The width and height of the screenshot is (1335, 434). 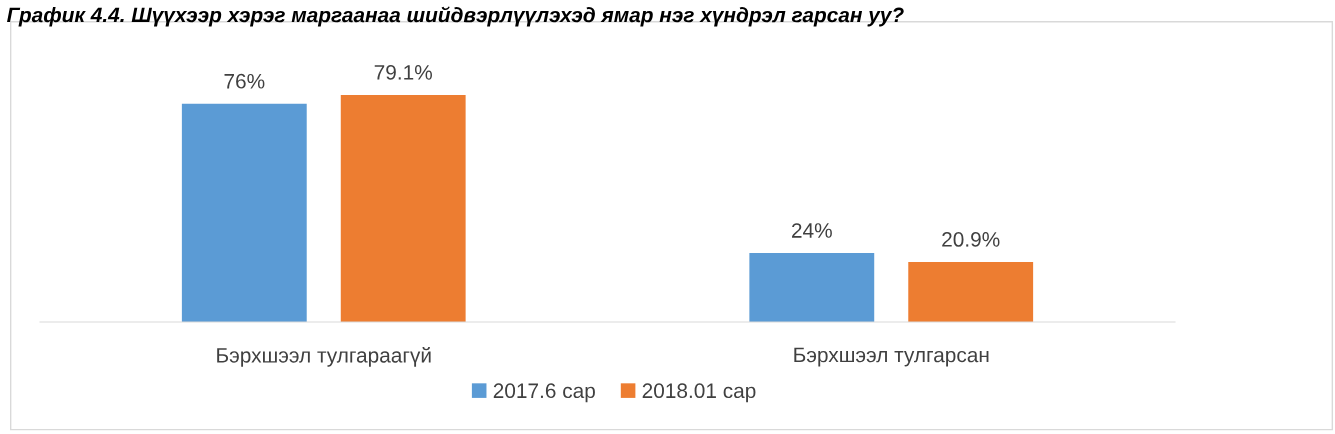 I want to click on data-label: 20.9%, so click(x=971, y=239).